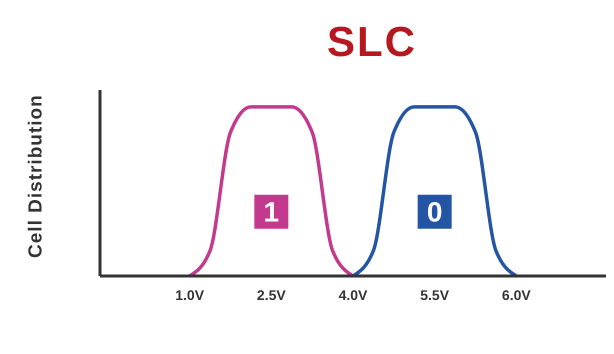 The width and height of the screenshot is (614, 354). What do you see at coordinates (190, 294) in the screenshot?
I see `x-tick-label: 1.0V` at bounding box center [190, 294].